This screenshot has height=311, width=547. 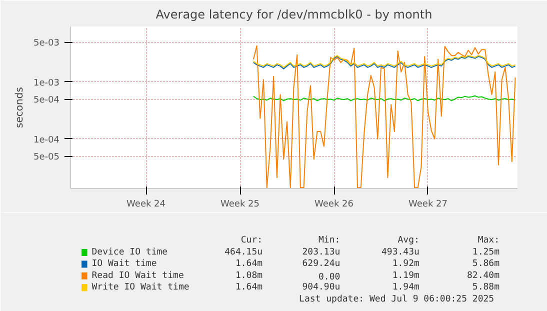 What do you see at coordinates (428, 205) in the screenshot?
I see `x-tick-label: Week 27` at bounding box center [428, 205].